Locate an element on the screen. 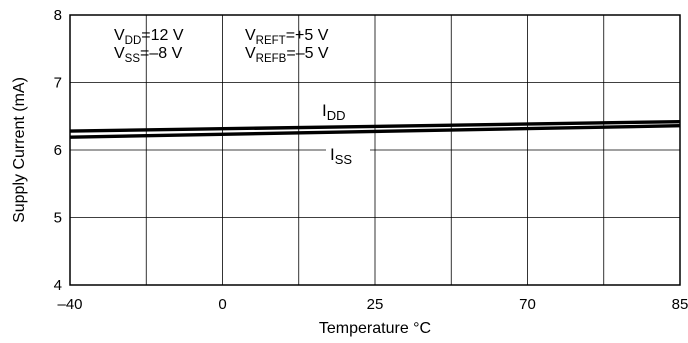 This screenshot has width=688, height=343. y-tick-label: 6 is located at coordinates (58, 150).